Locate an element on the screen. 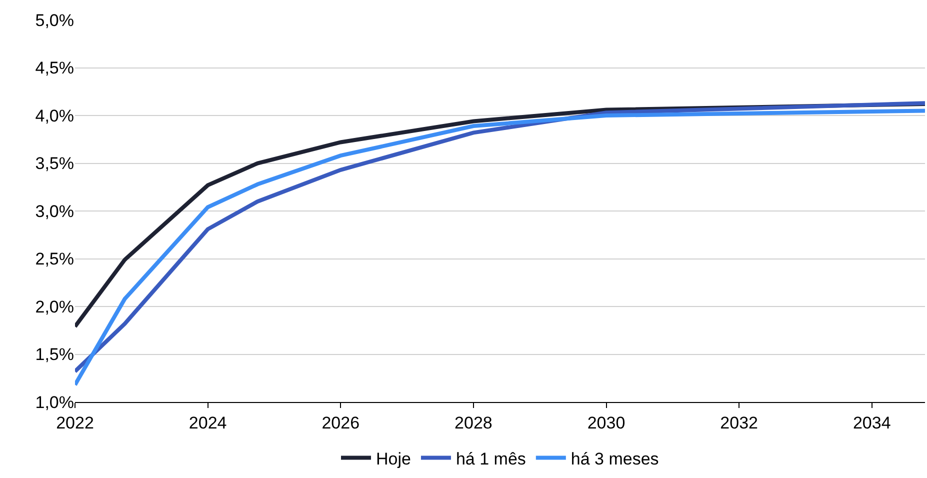  y-tick-label: 1,5% is located at coordinates (54, 354).